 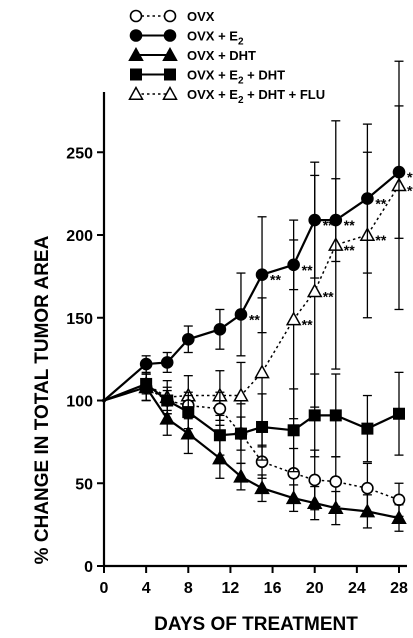 I want to click on legend-item: OVX + E2 + DHT + FLU, so click(x=226, y=95).